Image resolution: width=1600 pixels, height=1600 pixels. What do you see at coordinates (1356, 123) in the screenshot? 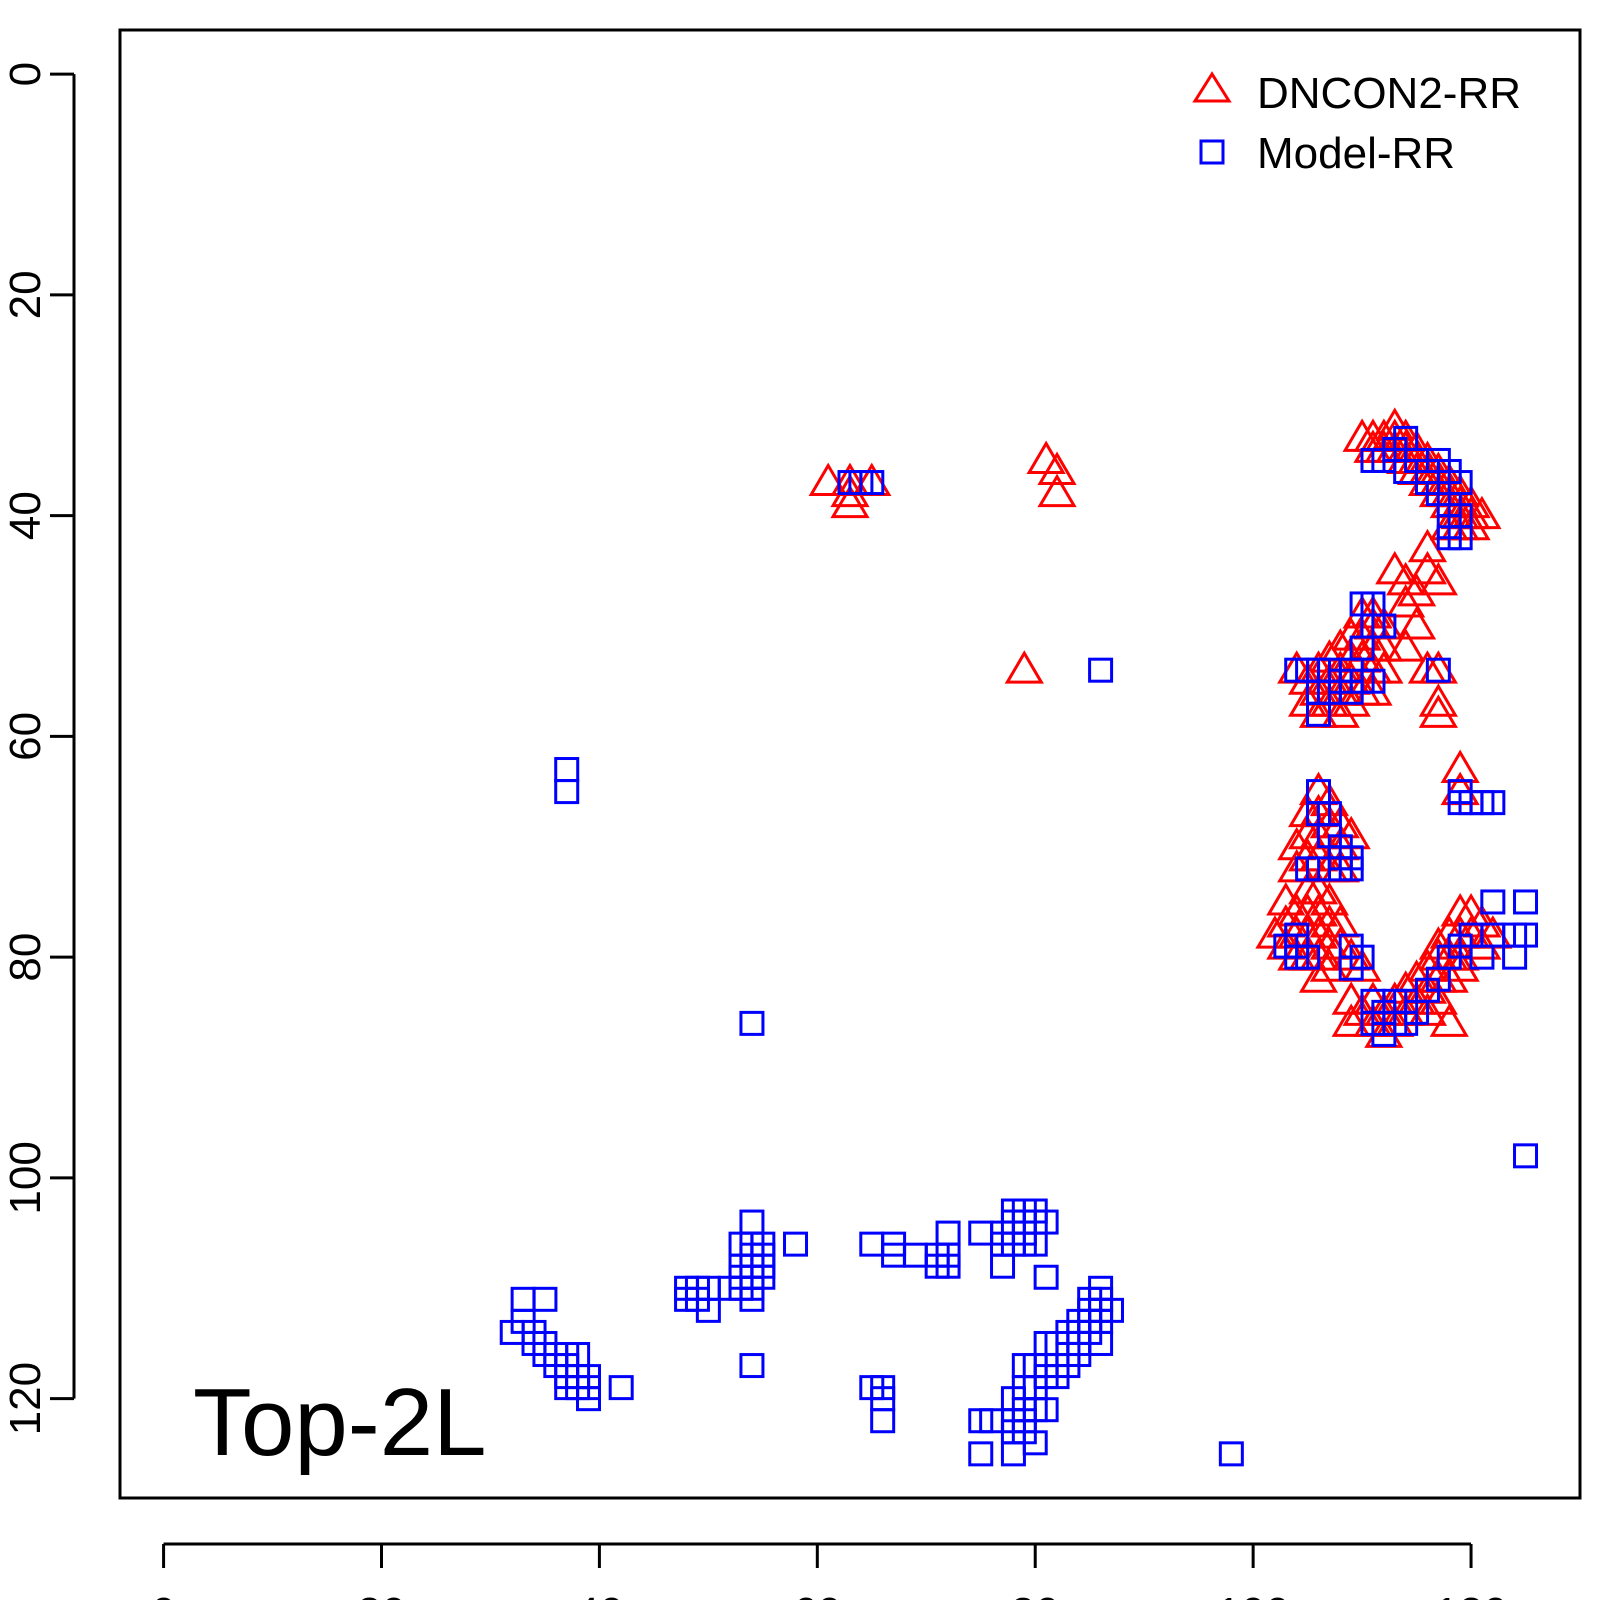
I see `legend: DNCON2-RR Model-RR` at bounding box center [1356, 123].